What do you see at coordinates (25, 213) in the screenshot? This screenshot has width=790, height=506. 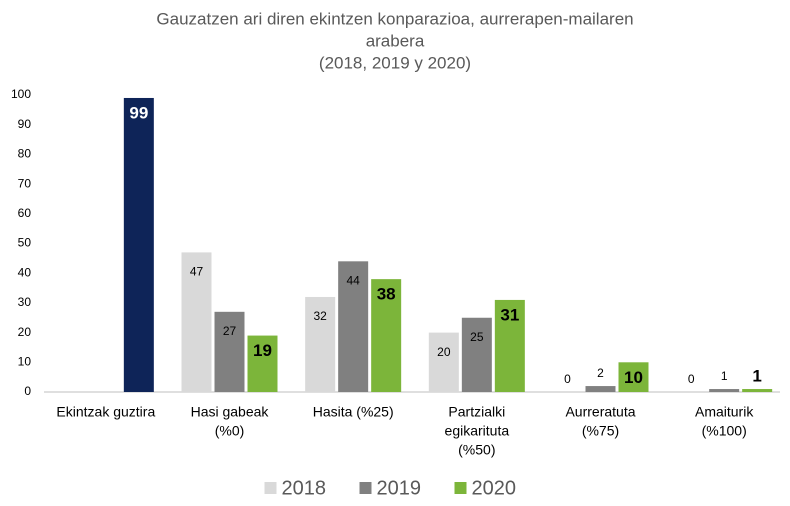 I see `y-tick-label: 60` at bounding box center [25, 213].